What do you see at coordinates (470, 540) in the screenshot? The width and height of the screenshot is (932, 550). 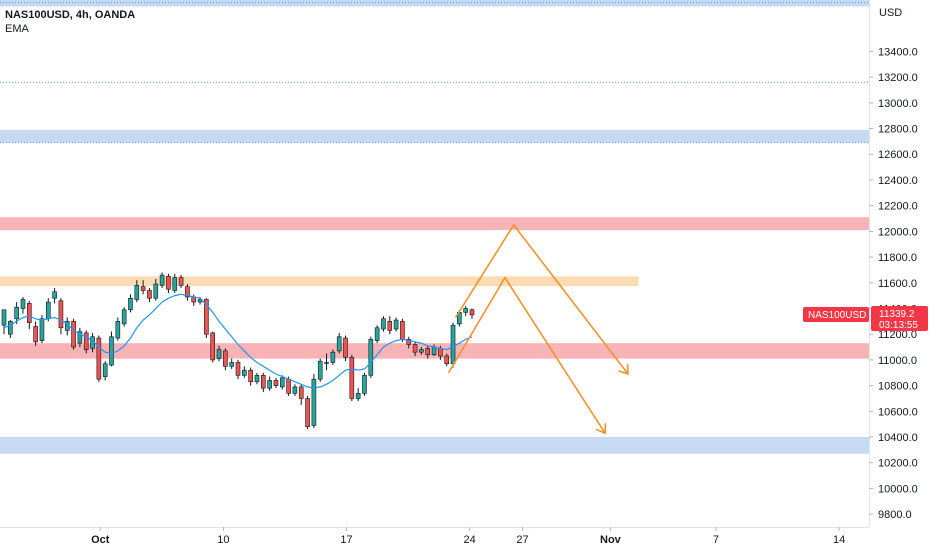 I see `time-tick-label: 24` at bounding box center [470, 540].